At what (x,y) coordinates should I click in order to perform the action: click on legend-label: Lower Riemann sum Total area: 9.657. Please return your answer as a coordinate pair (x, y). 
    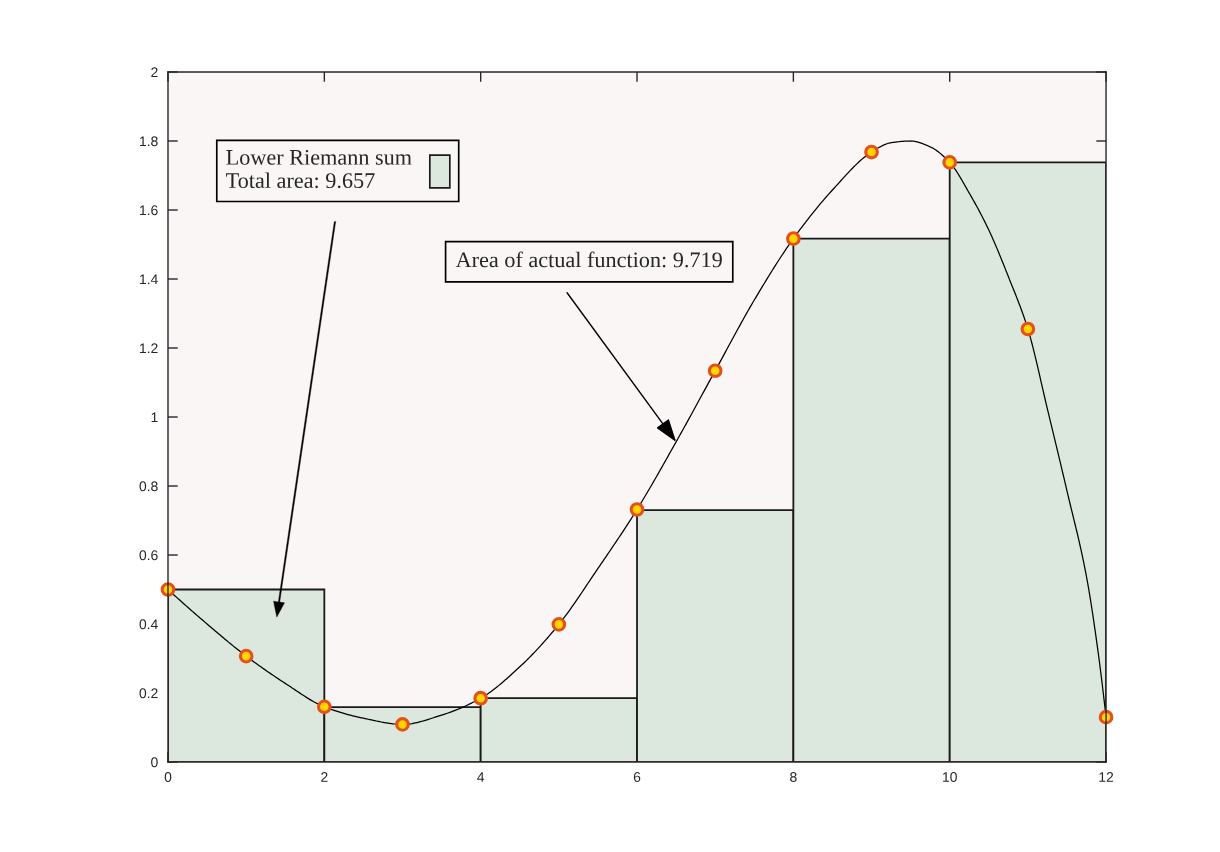
    Looking at the image, I should click on (319, 169).